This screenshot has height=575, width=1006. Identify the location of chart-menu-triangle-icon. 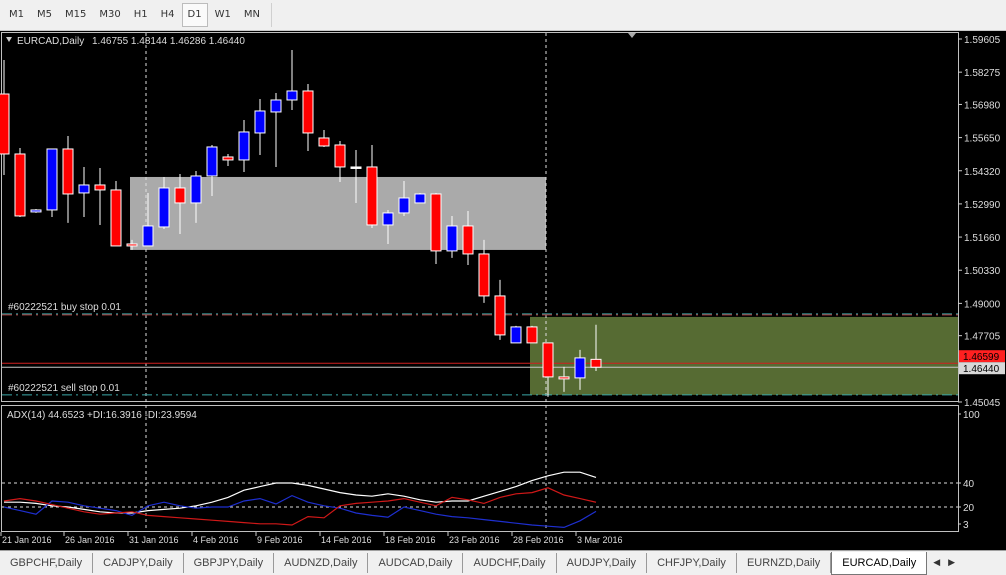
(9, 39).